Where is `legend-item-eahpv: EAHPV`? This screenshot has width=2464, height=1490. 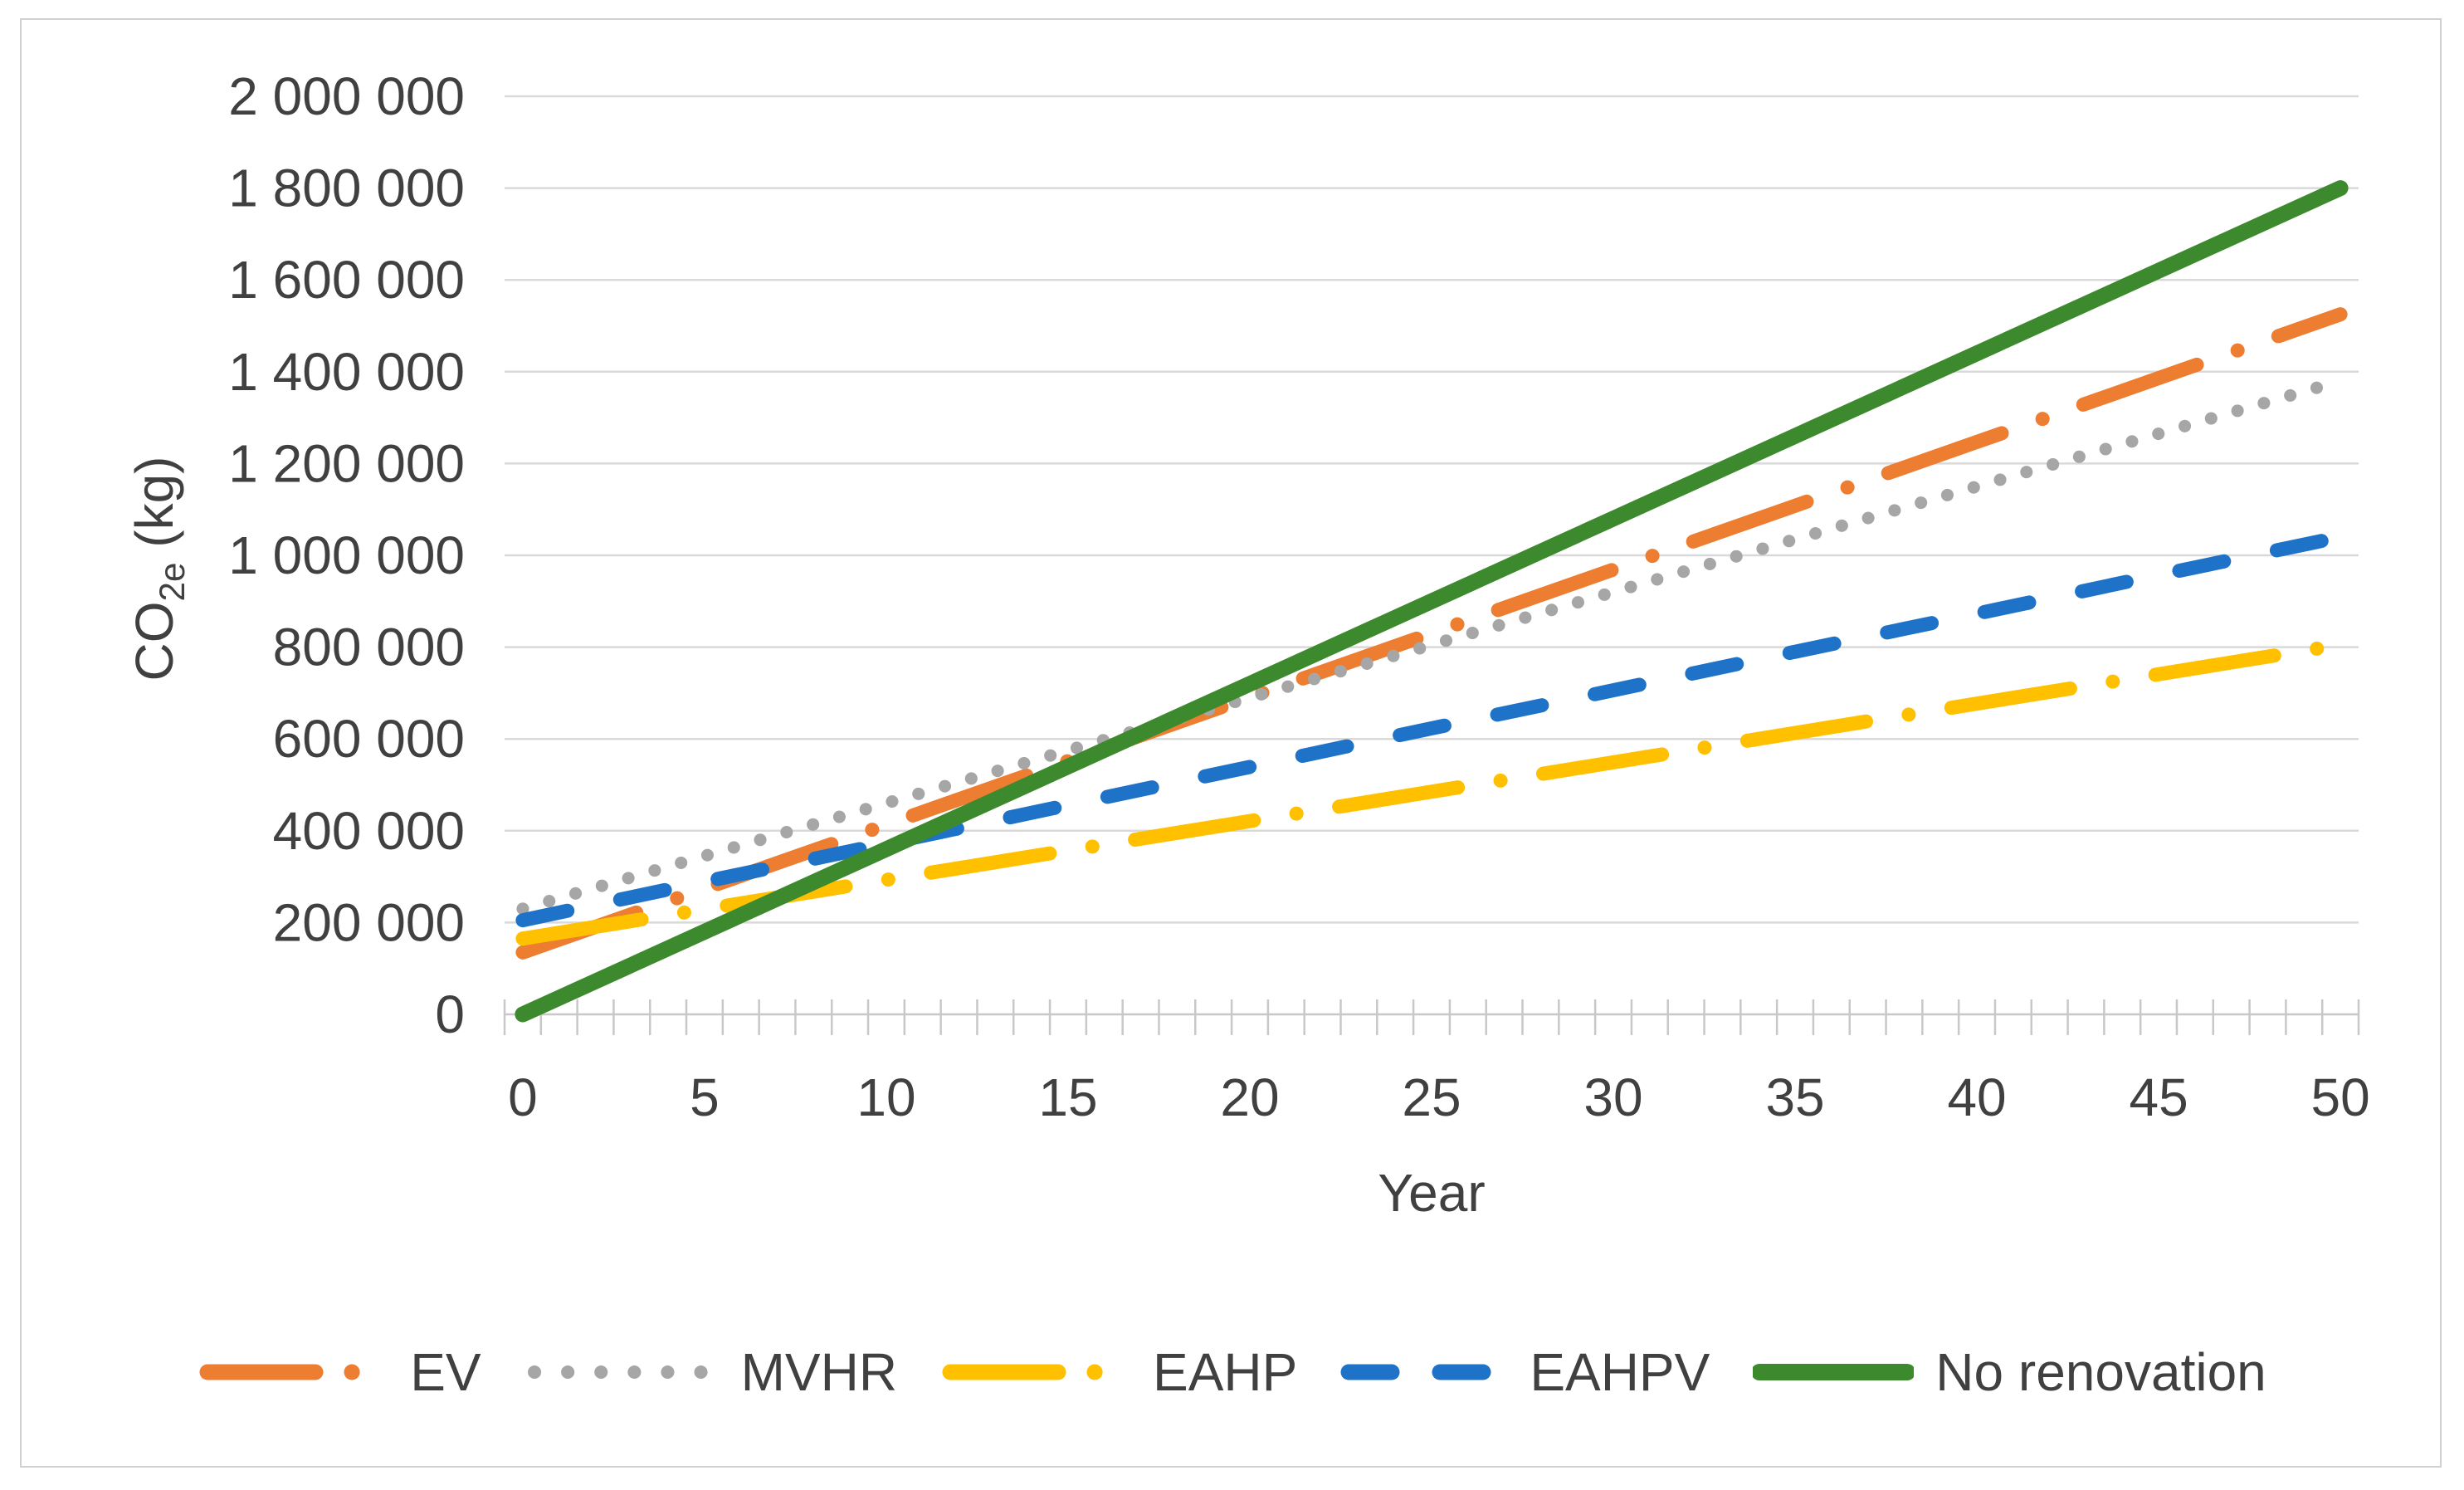 legend-item-eahpv: EAHPV is located at coordinates (1525, 1372).